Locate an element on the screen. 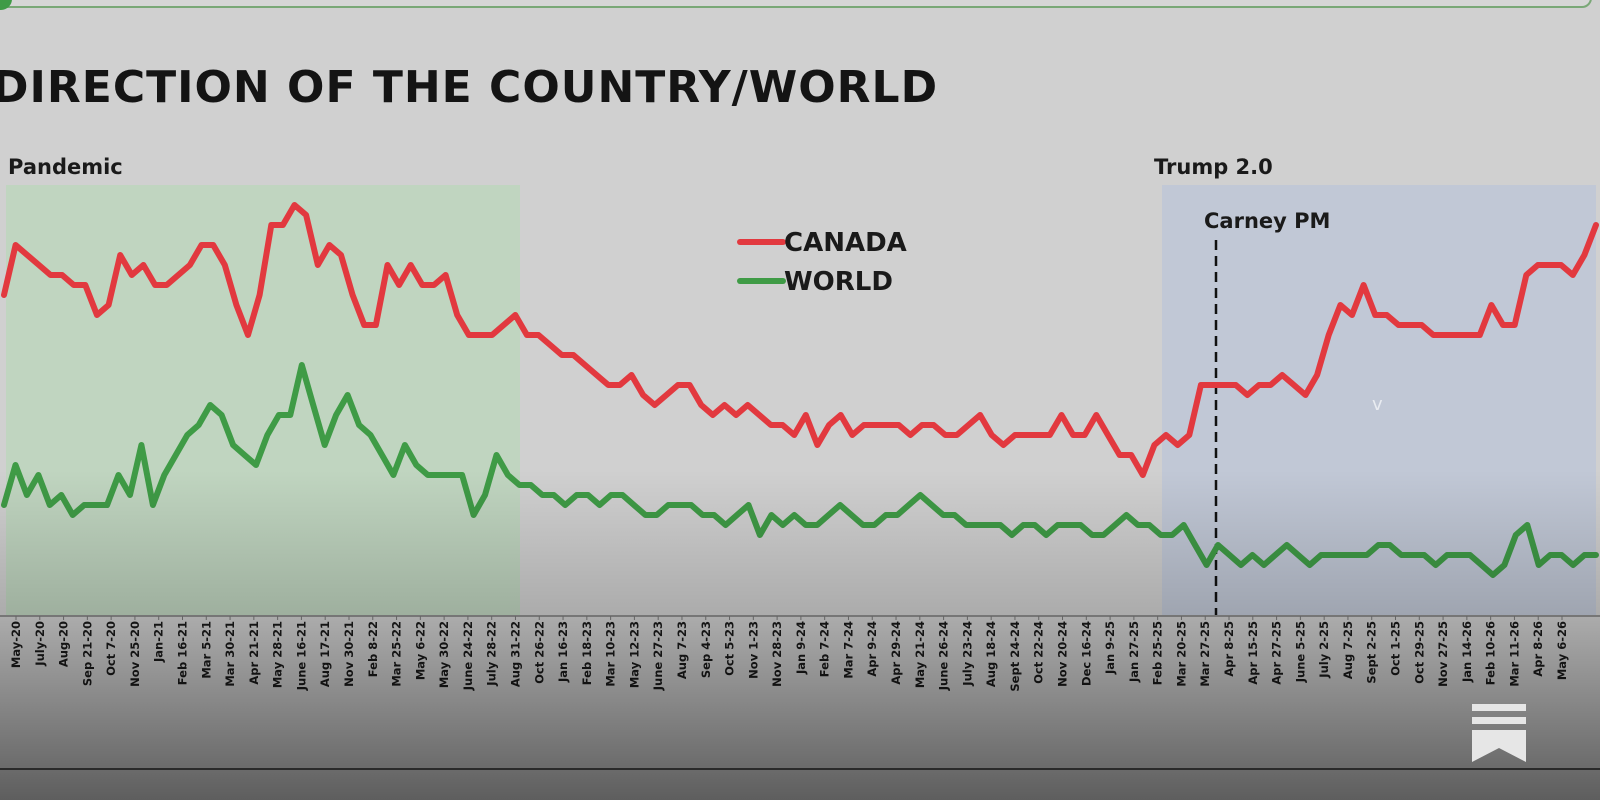  x-tick-label: May 28-21 is located at coordinates (278, 654).